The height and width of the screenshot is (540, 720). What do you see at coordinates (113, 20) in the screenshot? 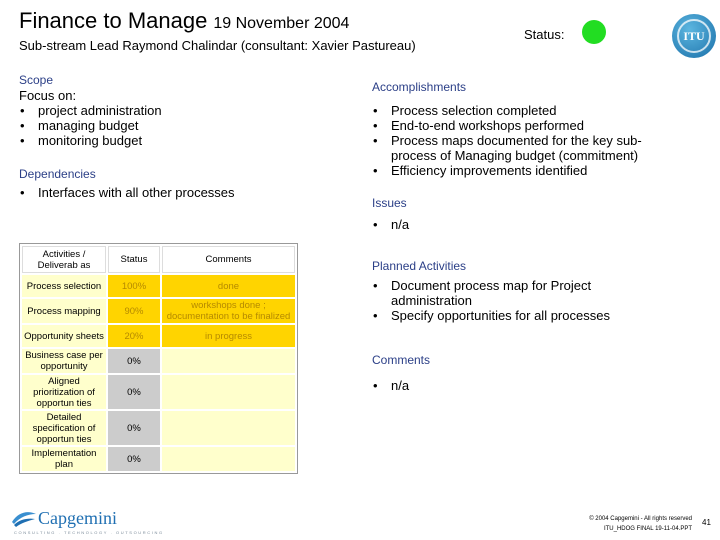
I see `title-main: Finance to Manage` at bounding box center [113, 20].